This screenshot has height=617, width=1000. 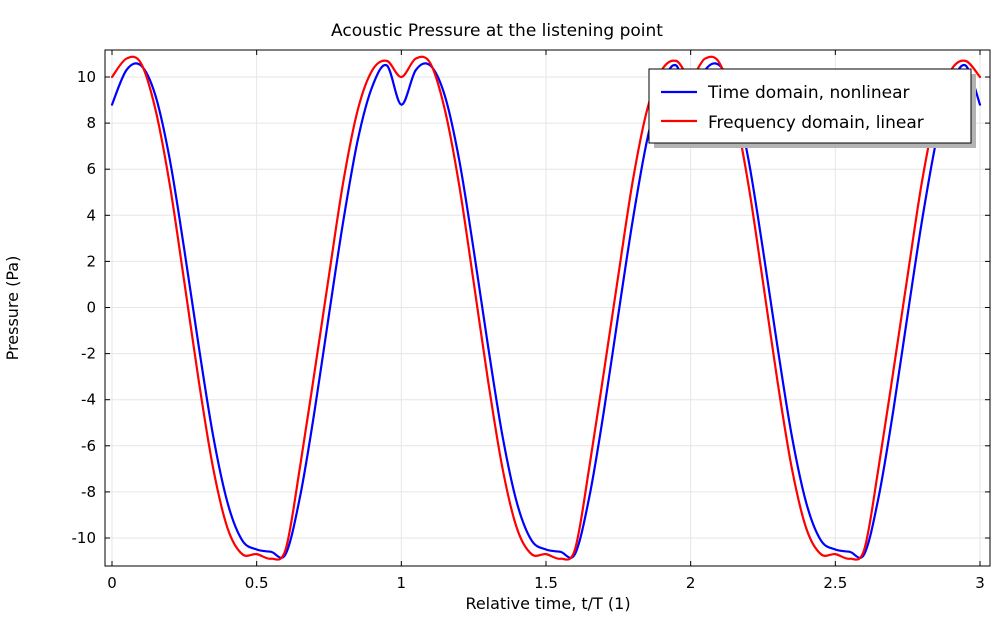 What do you see at coordinates (88, 354) in the screenshot?
I see `y-tick-label-6: -2` at bounding box center [88, 354].